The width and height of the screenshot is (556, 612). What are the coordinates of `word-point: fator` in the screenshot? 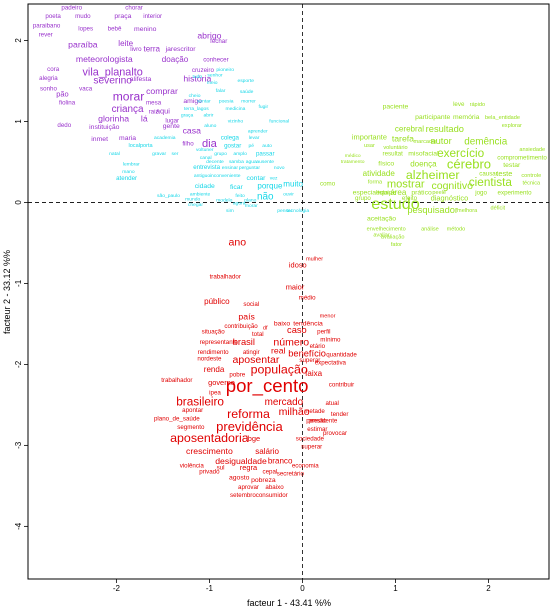 It's located at (396, 245).